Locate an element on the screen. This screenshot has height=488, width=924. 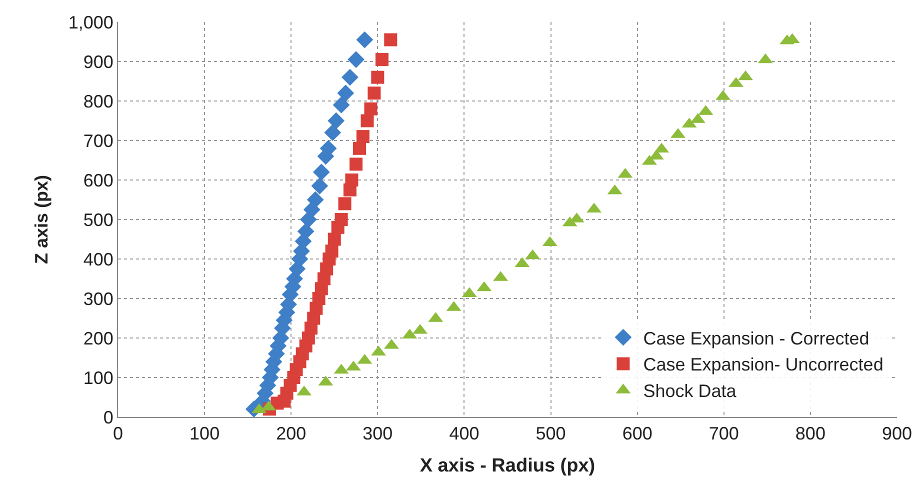
y-tick-label: 900 is located at coordinates (98, 62).